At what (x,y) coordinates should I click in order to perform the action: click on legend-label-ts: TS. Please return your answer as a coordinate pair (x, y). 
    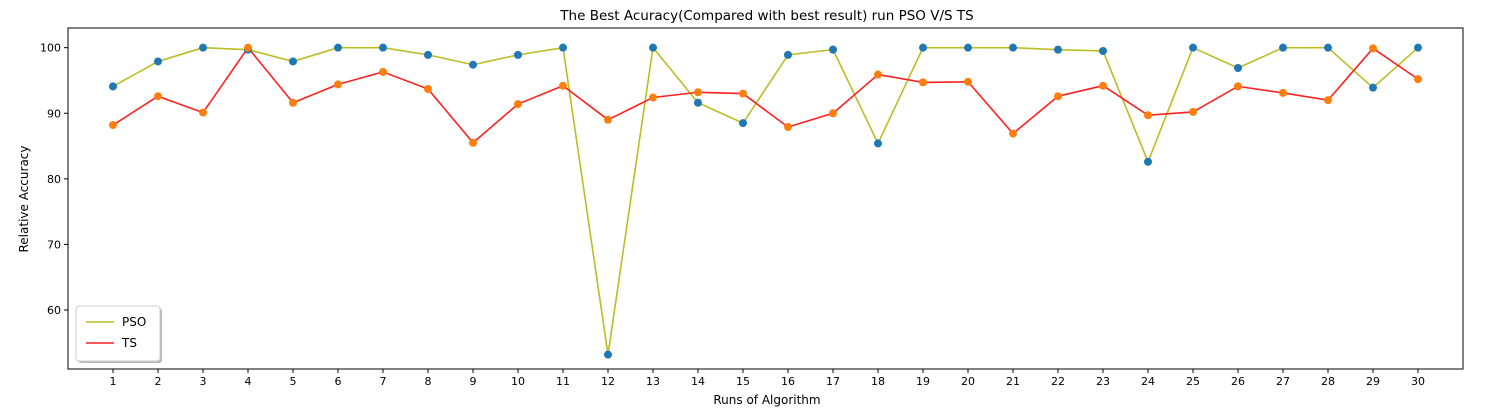
    Looking at the image, I should click on (129, 343).